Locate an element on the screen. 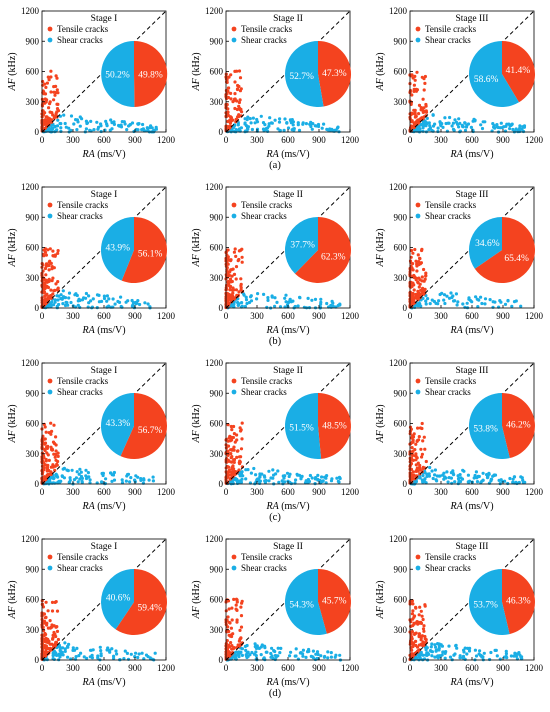 The height and width of the screenshot is (712, 550). x-tick-label: 900 is located at coordinates (503, 316).